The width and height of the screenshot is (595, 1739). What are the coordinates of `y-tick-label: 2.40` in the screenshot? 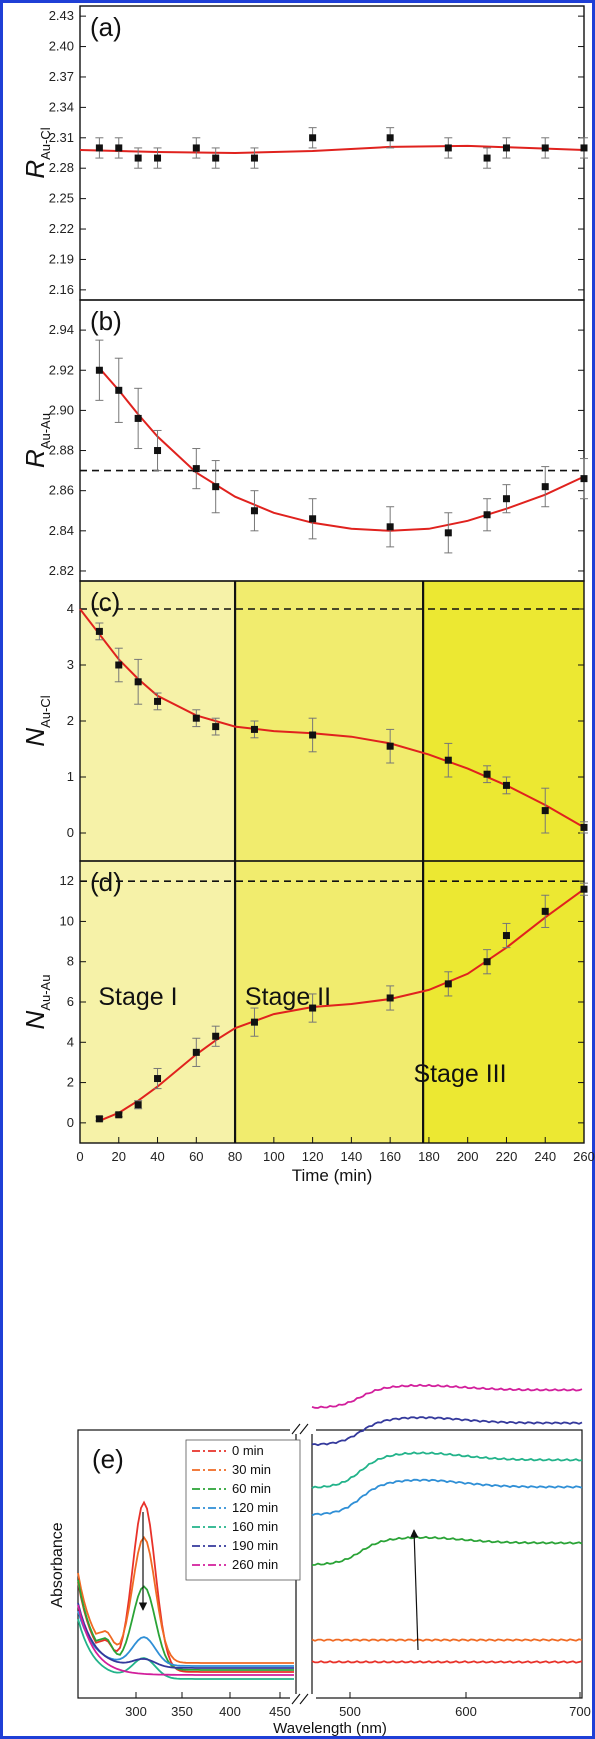 It's located at (61, 46).